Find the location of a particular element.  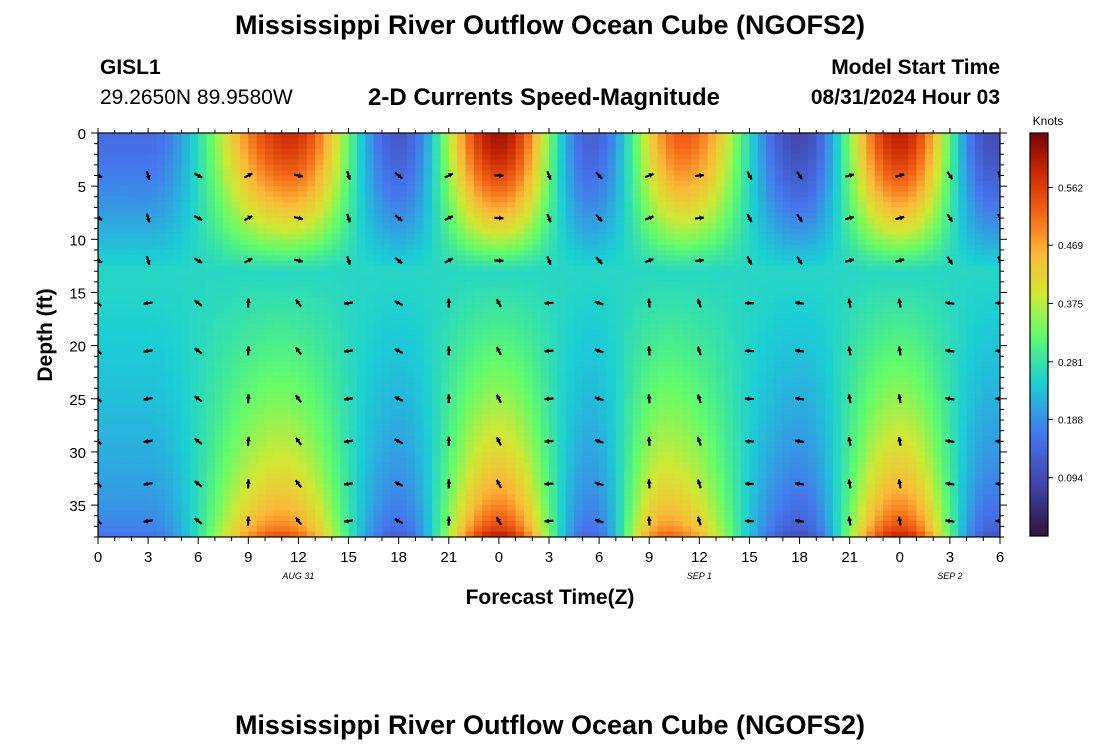

x-tick-label: 18 is located at coordinates (799, 557).